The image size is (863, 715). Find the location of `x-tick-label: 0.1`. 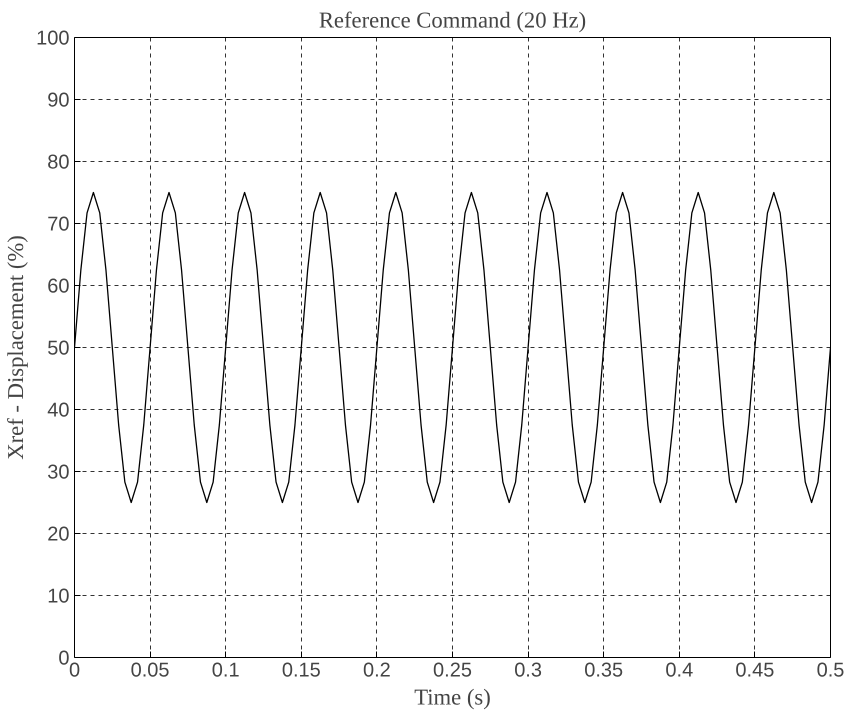

x-tick-label: 0.1 is located at coordinates (226, 671).